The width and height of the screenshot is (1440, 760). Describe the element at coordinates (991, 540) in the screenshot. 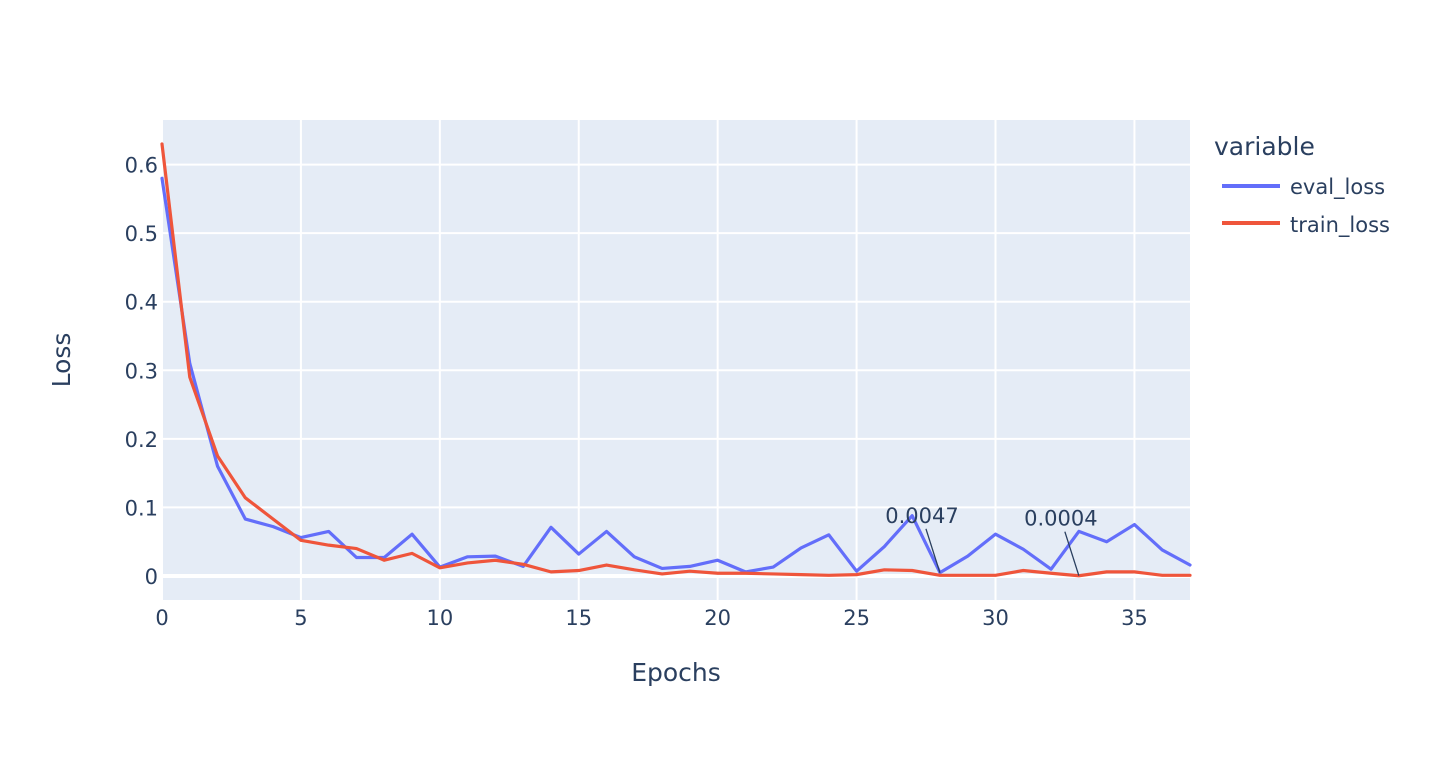

I see `annotations: 0.0047 0.0004` at that location.